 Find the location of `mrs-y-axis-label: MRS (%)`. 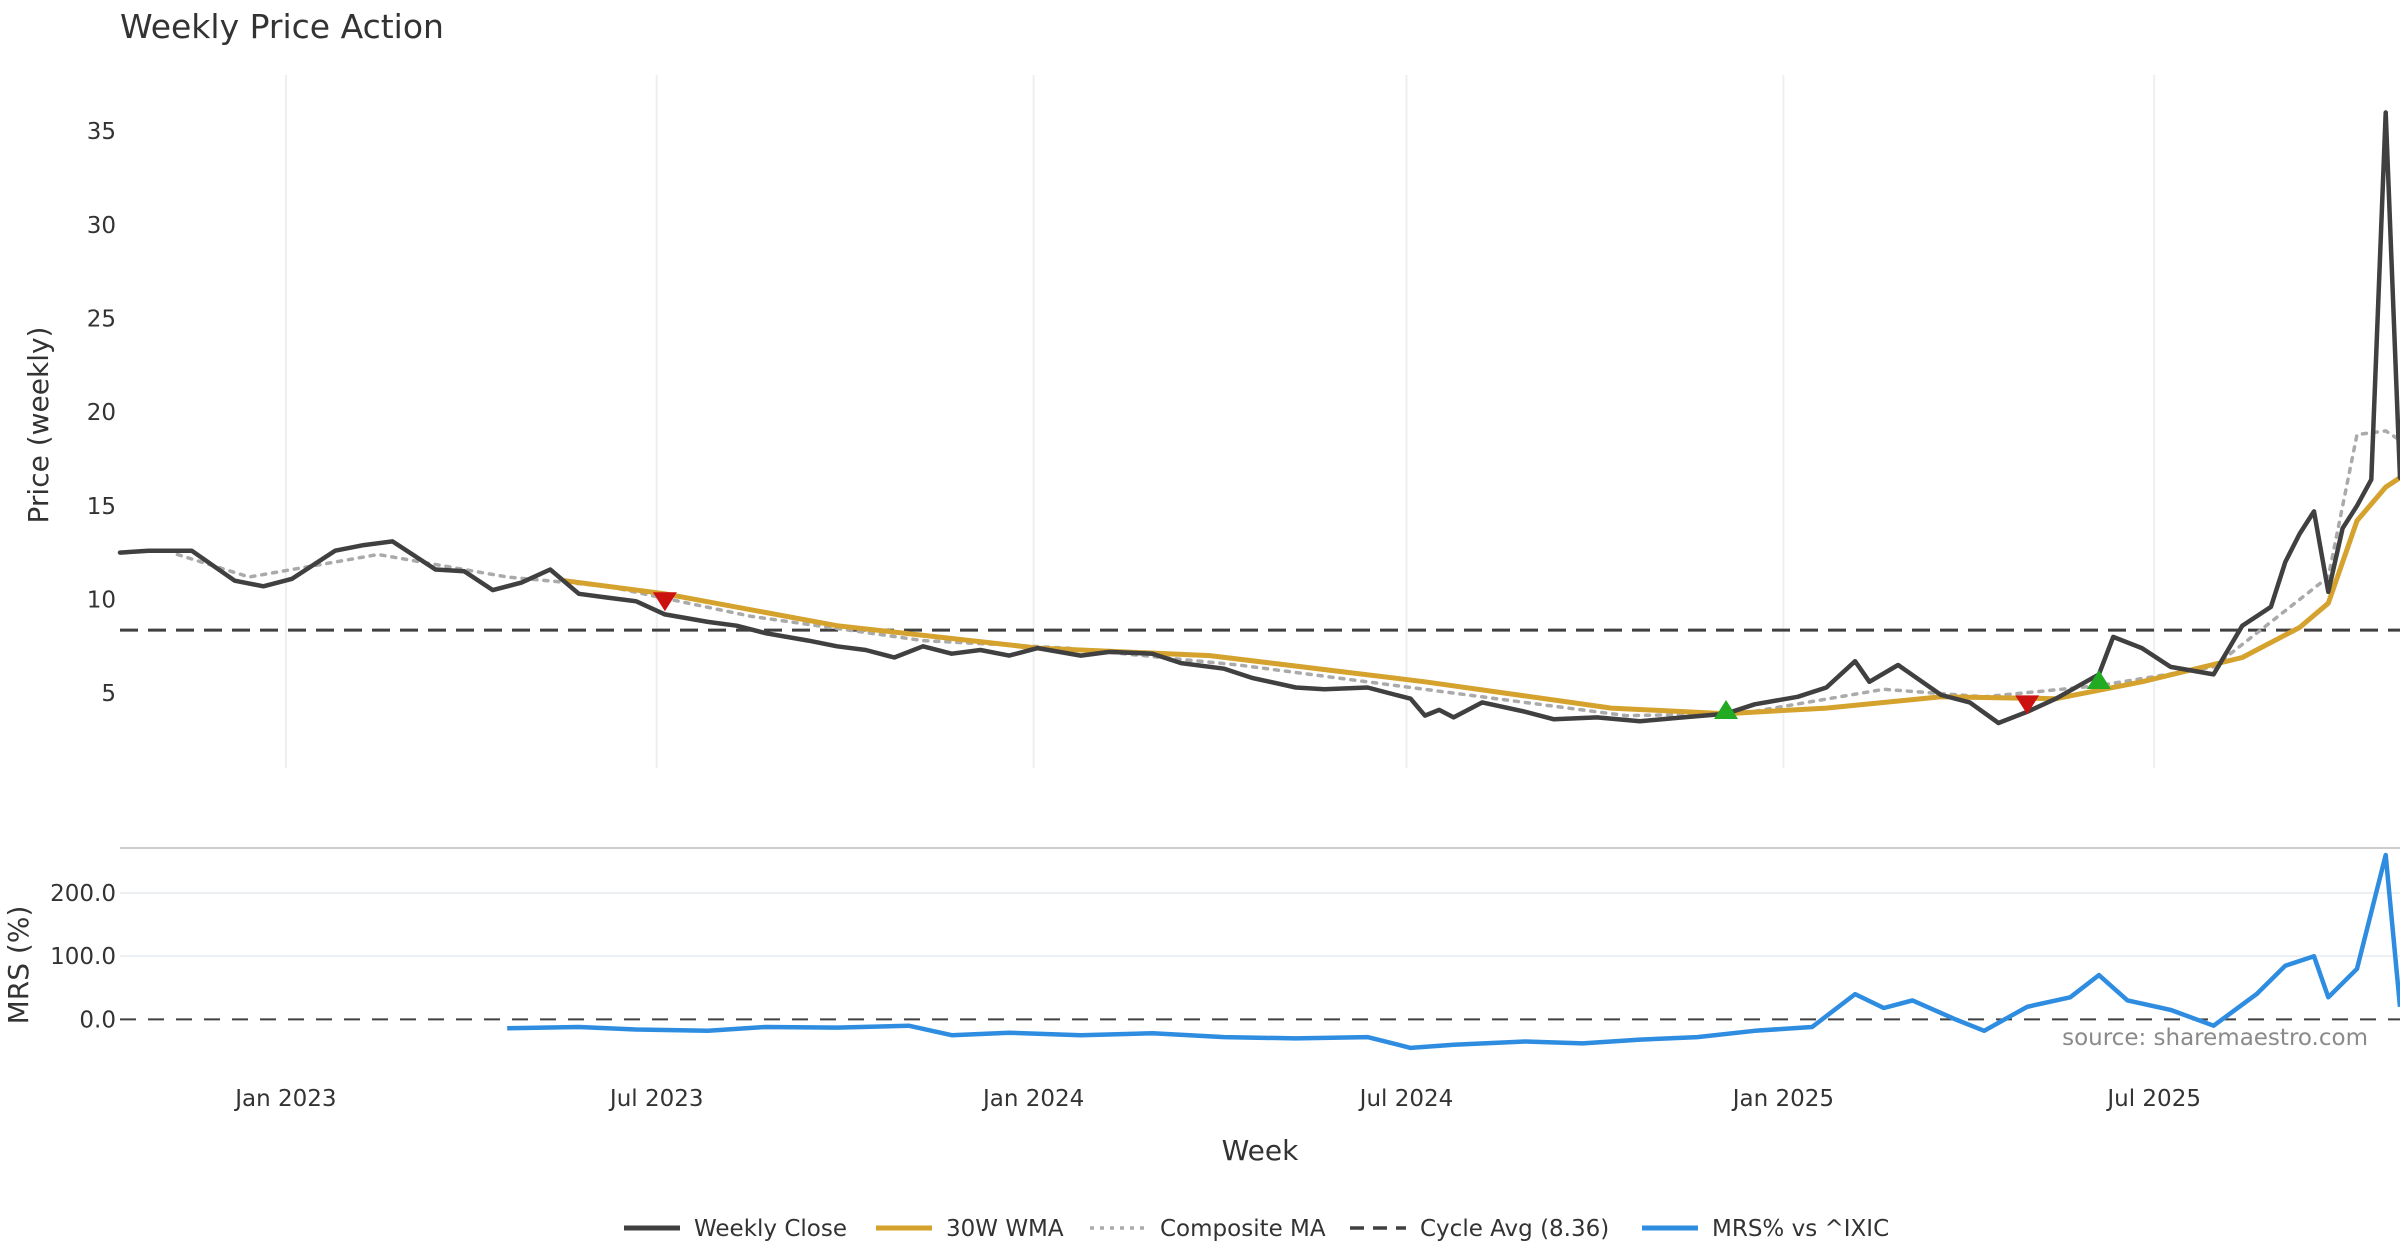

mrs-y-axis-label: MRS (%) is located at coordinates (18, 965).